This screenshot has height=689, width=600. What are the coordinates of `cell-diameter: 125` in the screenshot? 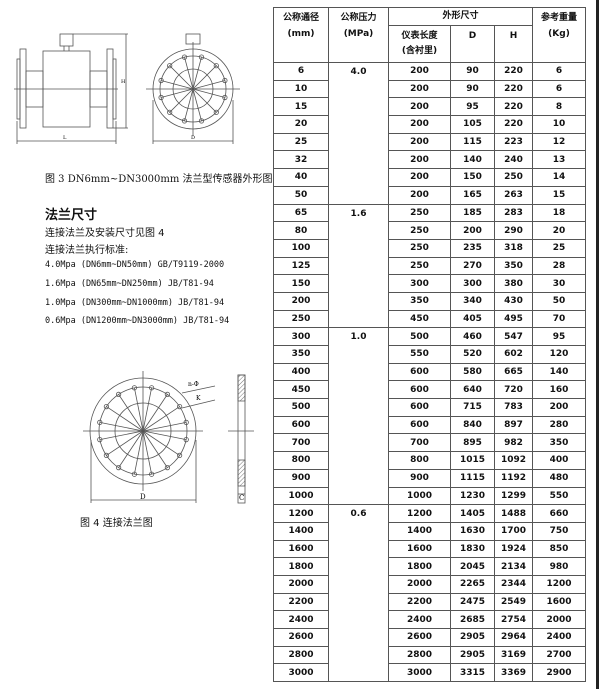 It's located at (301, 266).